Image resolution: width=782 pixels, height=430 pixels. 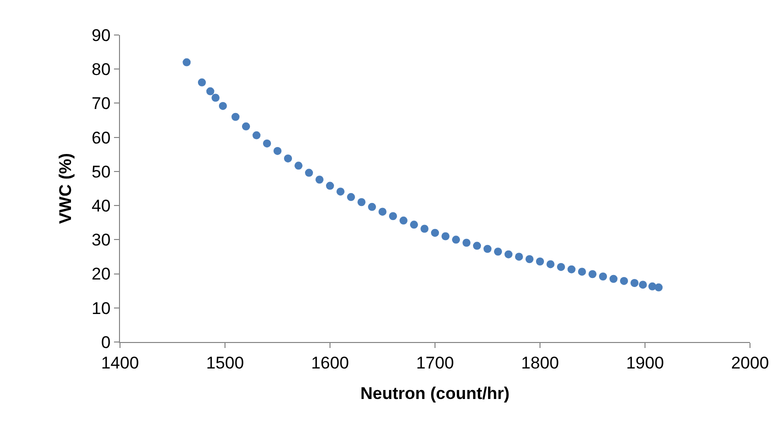 What do you see at coordinates (101, 138) in the screenshot?
I see `y-tick-label: 60` at bounding box center [101, 138].